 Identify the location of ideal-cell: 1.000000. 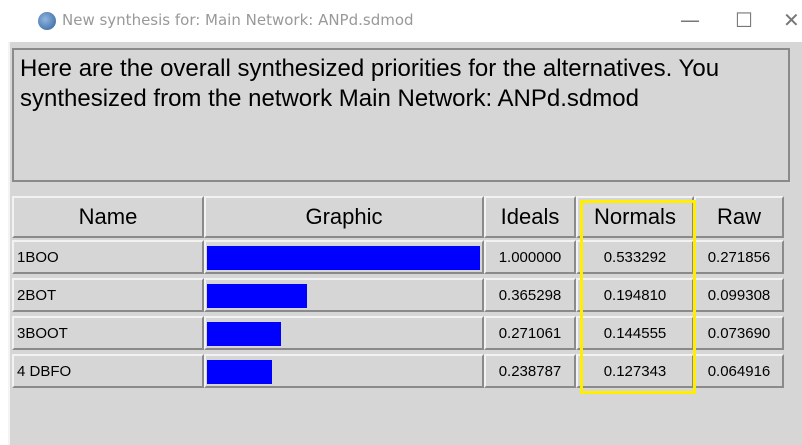
(530, 257).